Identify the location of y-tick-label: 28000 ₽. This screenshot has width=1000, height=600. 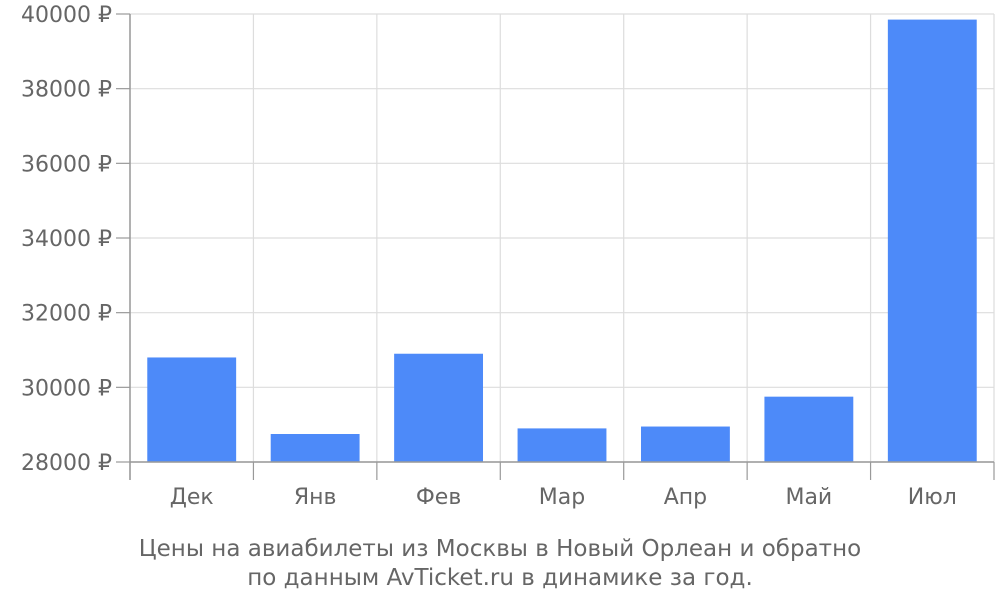
(66, 463).